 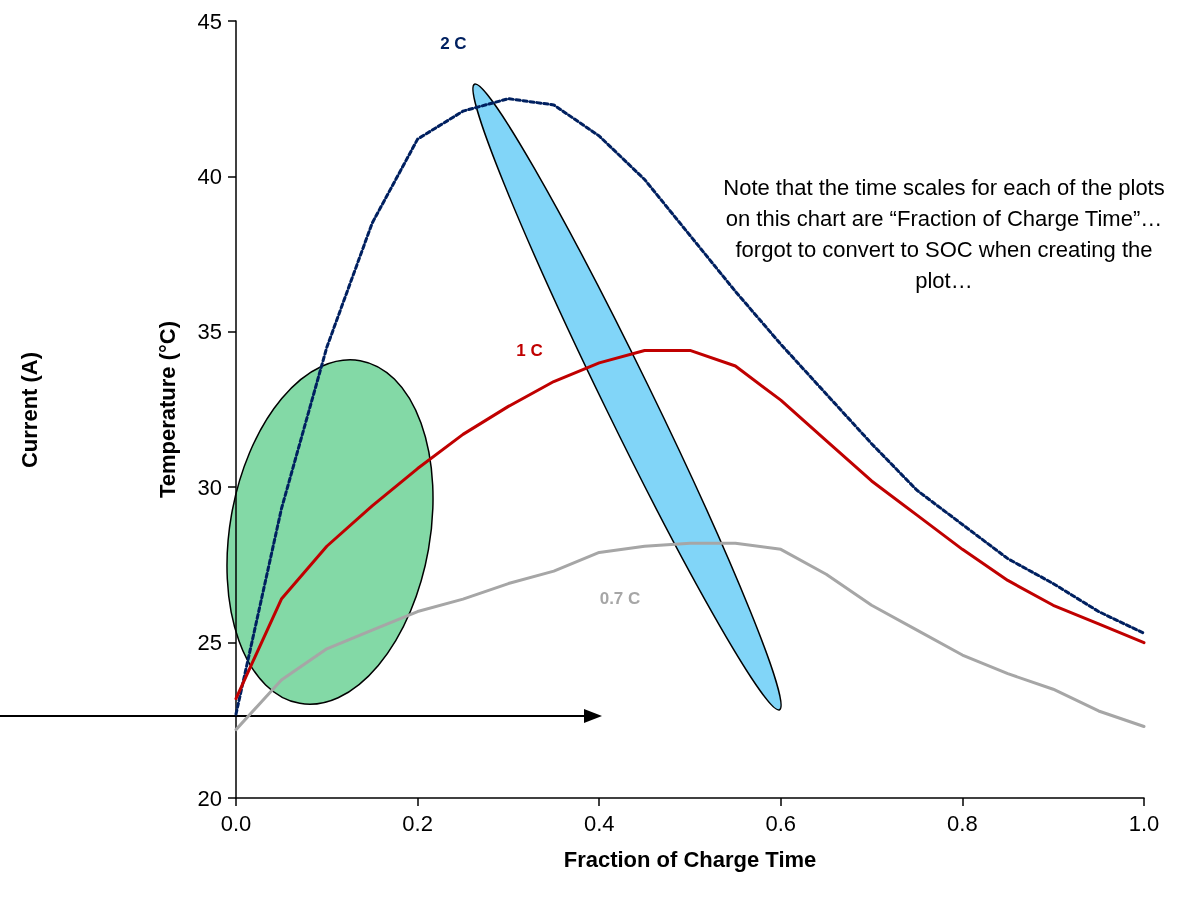 What do you see at coordinates (529, 350) in the screenshot?
I see `series-label: 1 C` at bounding box center [529, 350].